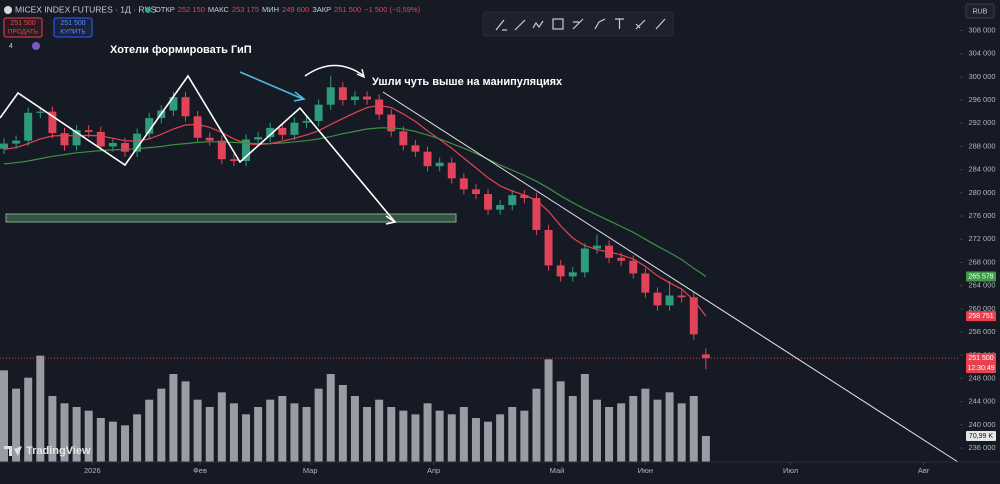 The height and width of the screenshot is (484, 1000). Describe the element at coordinates (981, 99) in the screenshot. I see `y-tick-label: 296 000` at that location.